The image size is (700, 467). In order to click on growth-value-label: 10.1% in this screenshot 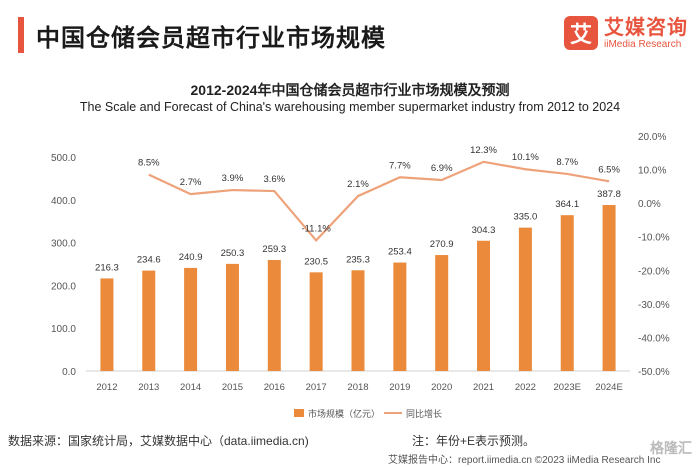, I will do `click(525, 157)`.